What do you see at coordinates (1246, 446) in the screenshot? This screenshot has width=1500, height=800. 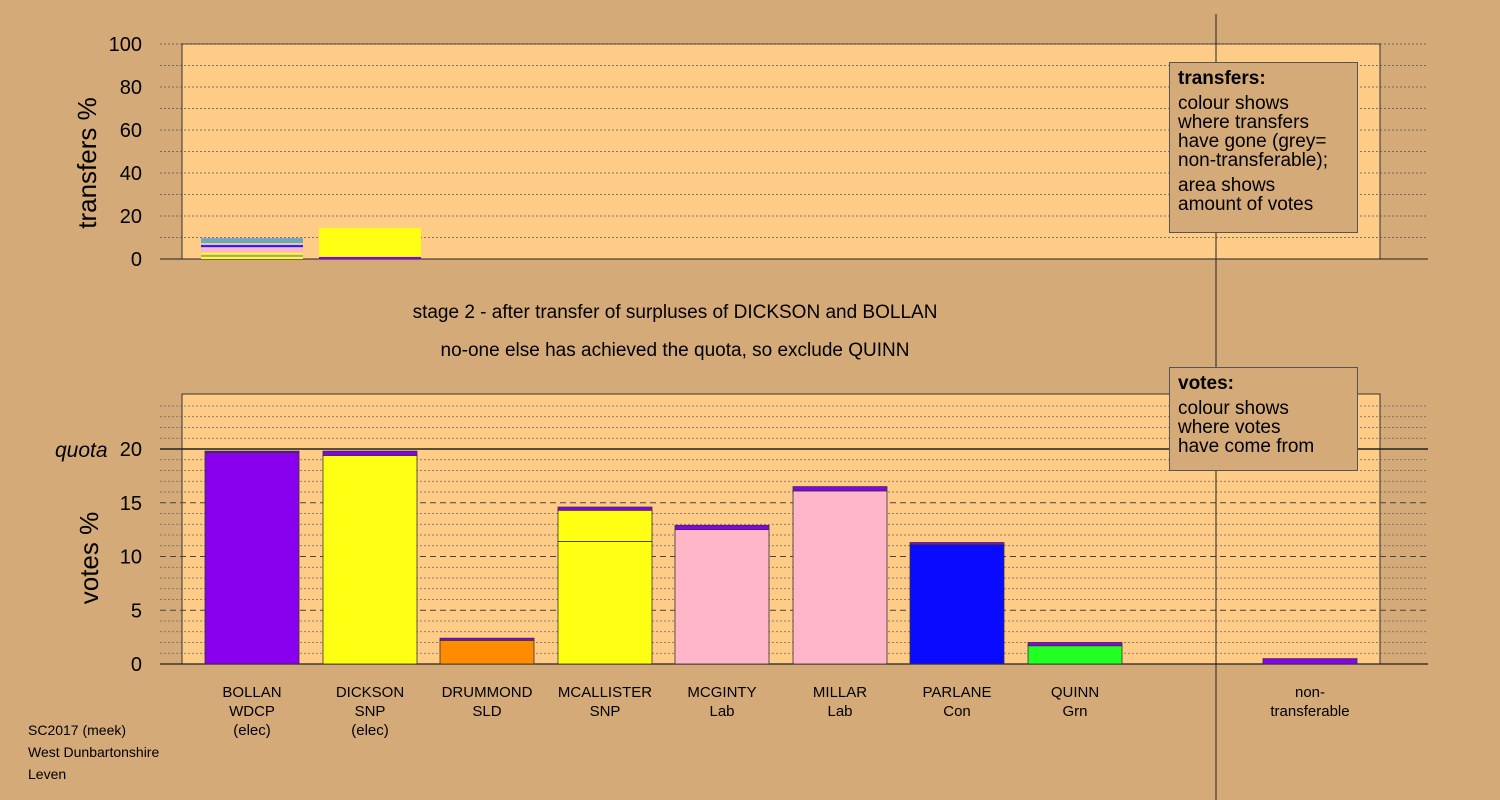 I see `votes-legend-line: have come from` at bounding box center [1246, 446].